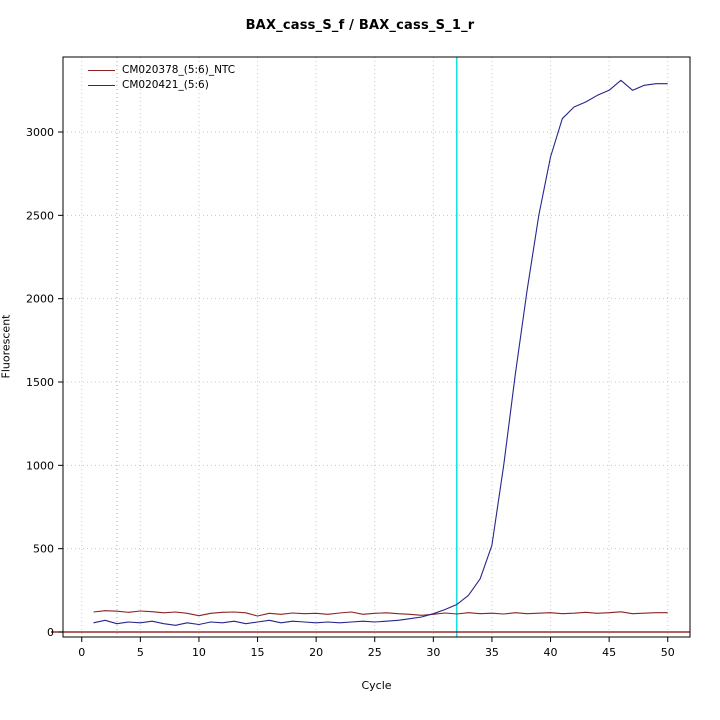 The image size is (720, 720). What do you see at coordinates (40, 132) in the screenshot?
I see `y-tick-label: 3000` at bounding box center [40, 132].